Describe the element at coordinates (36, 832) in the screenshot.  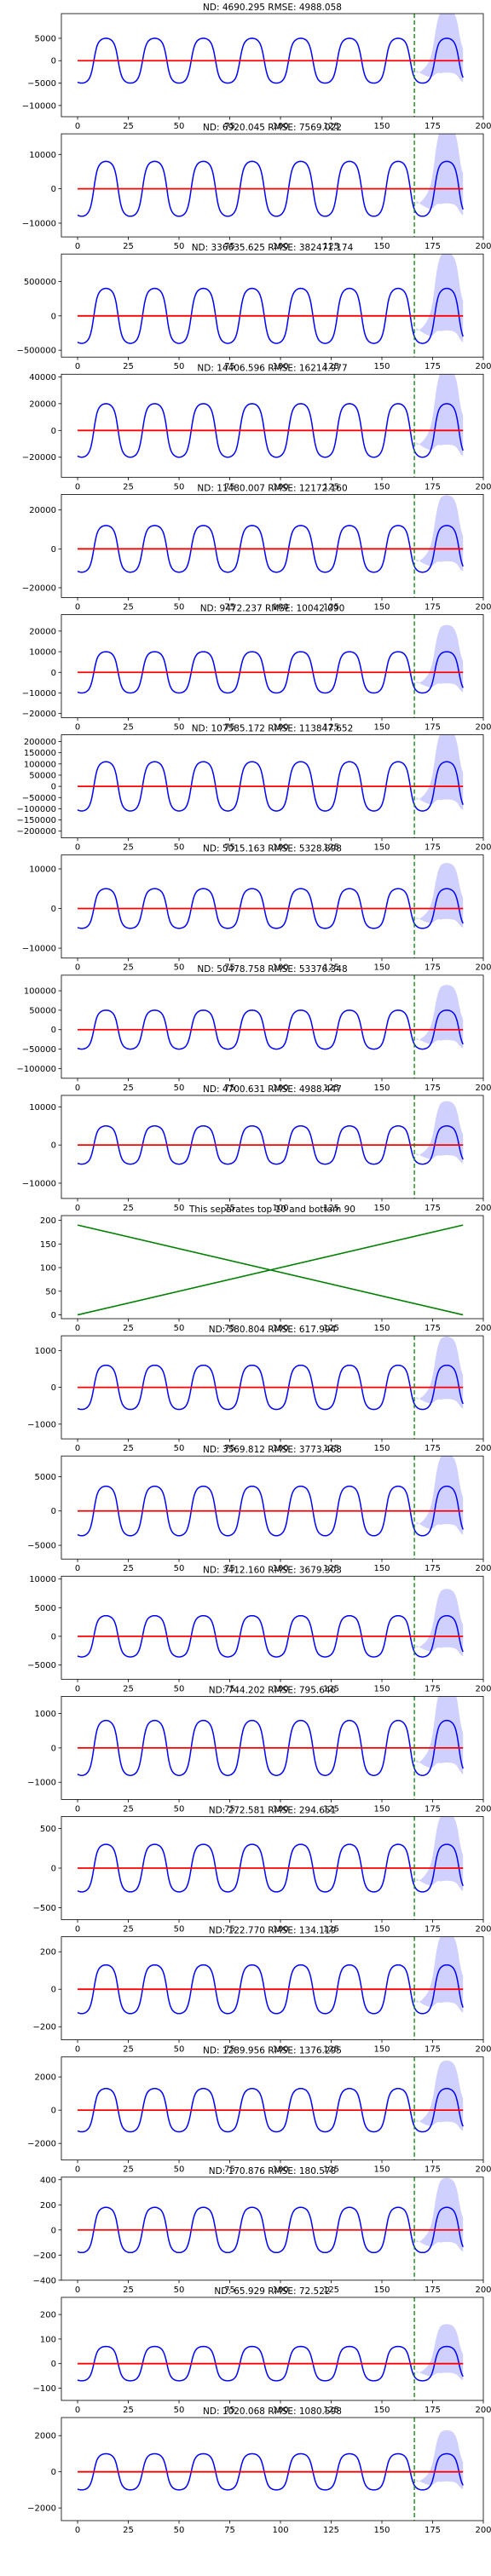
I see `y-tick-label: −200000` at that location.